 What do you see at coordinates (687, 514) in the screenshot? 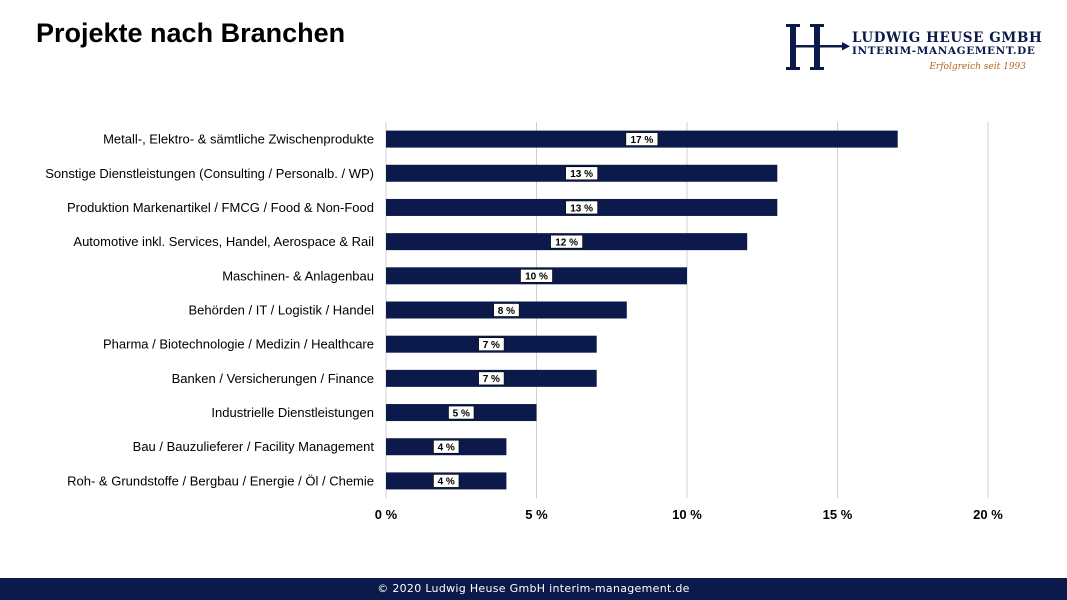
I see `x-tick-label: 10 %` at bounding box center [687, 514].